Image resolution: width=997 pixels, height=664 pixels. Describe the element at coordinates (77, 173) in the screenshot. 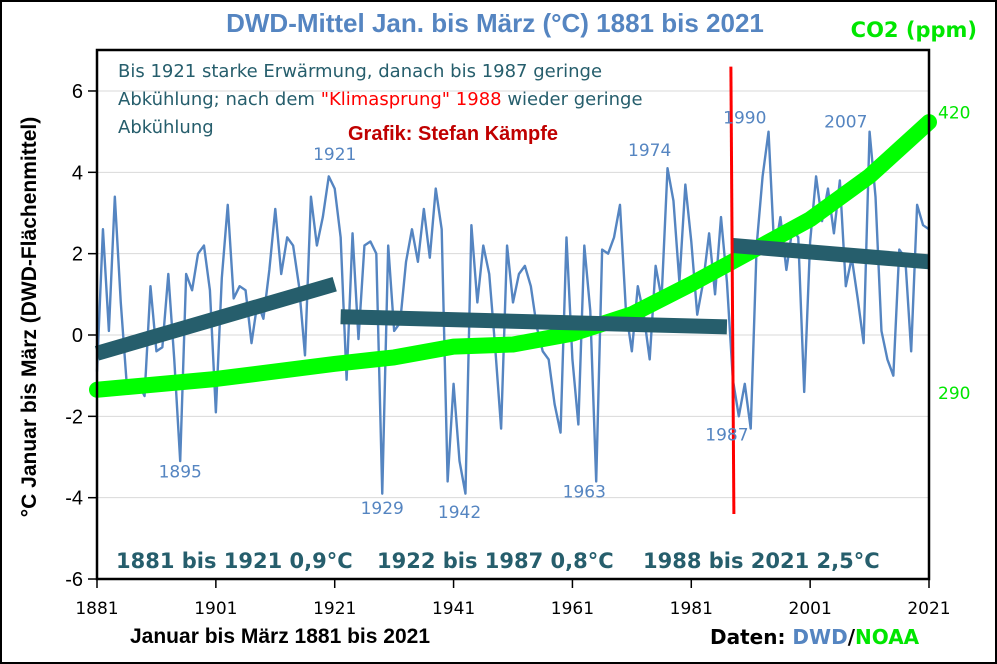

I see `y-tick-label: 4` at that location.